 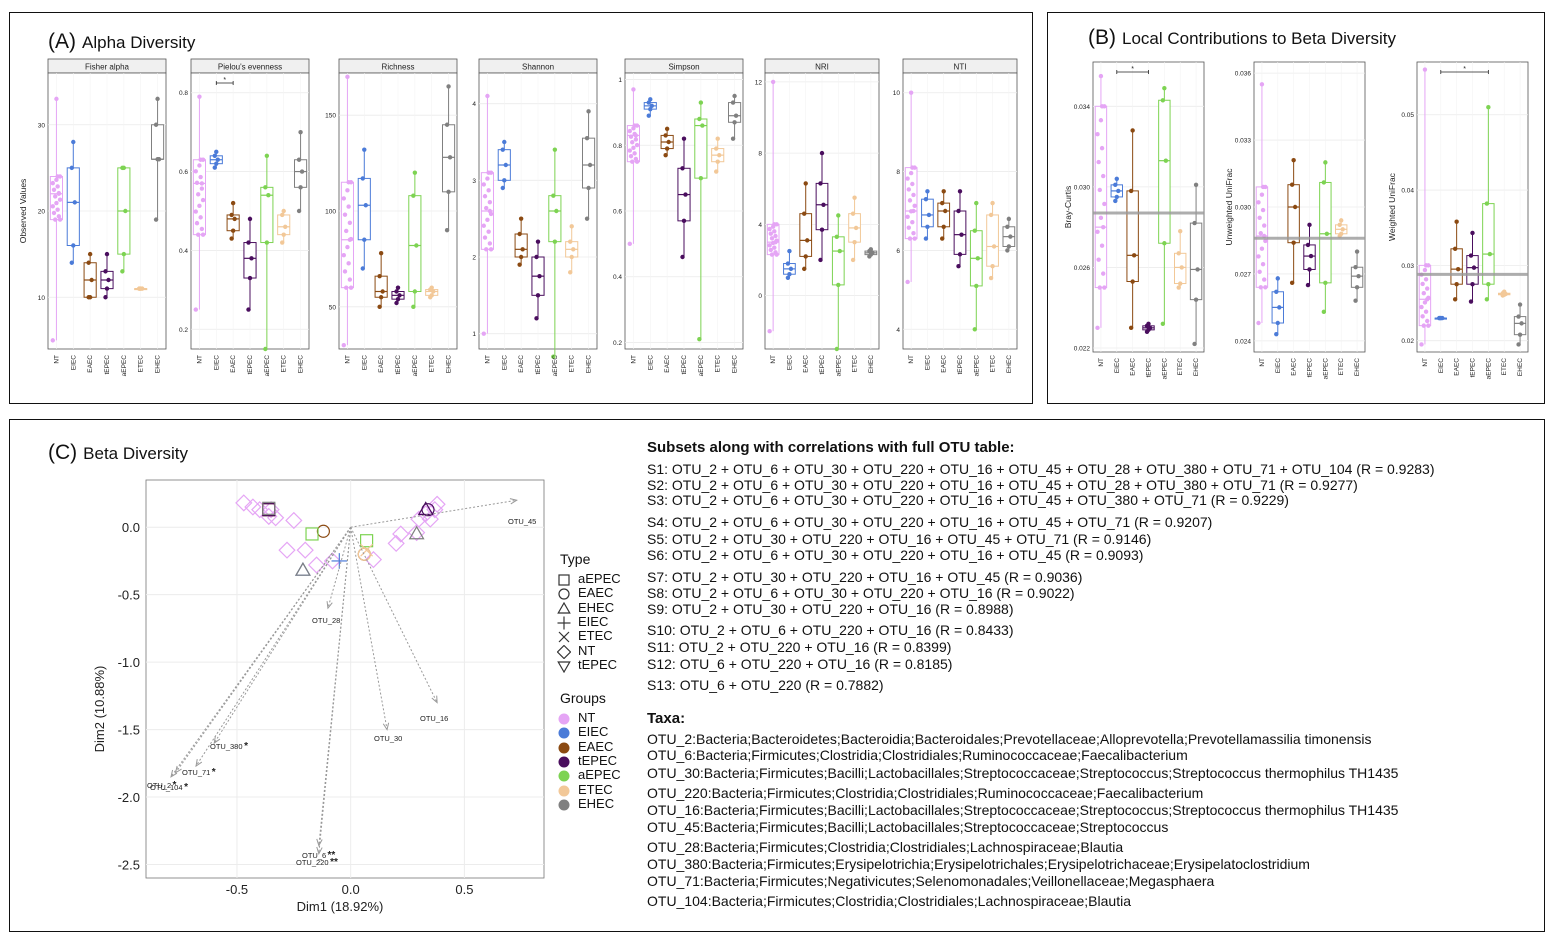 I want to click on y-tick-label: 0.033, so click(x=1243, y=141).